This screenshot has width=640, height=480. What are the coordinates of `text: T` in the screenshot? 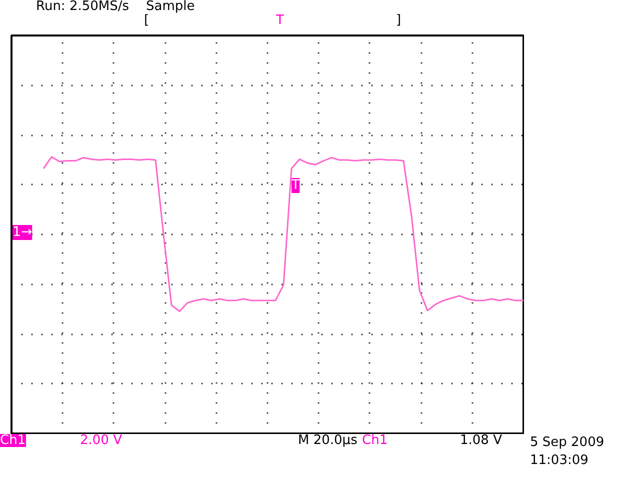 It's located at (280, 20).